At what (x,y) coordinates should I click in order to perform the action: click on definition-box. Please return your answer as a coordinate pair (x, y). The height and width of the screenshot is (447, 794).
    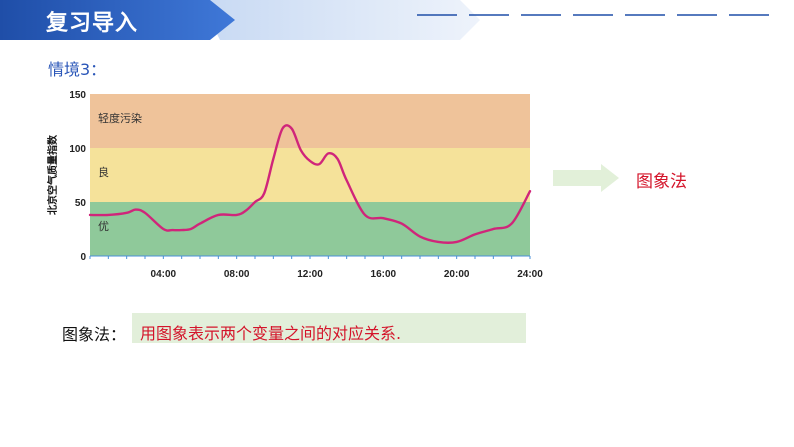
    Looking at the image, I should click on (329, 328).